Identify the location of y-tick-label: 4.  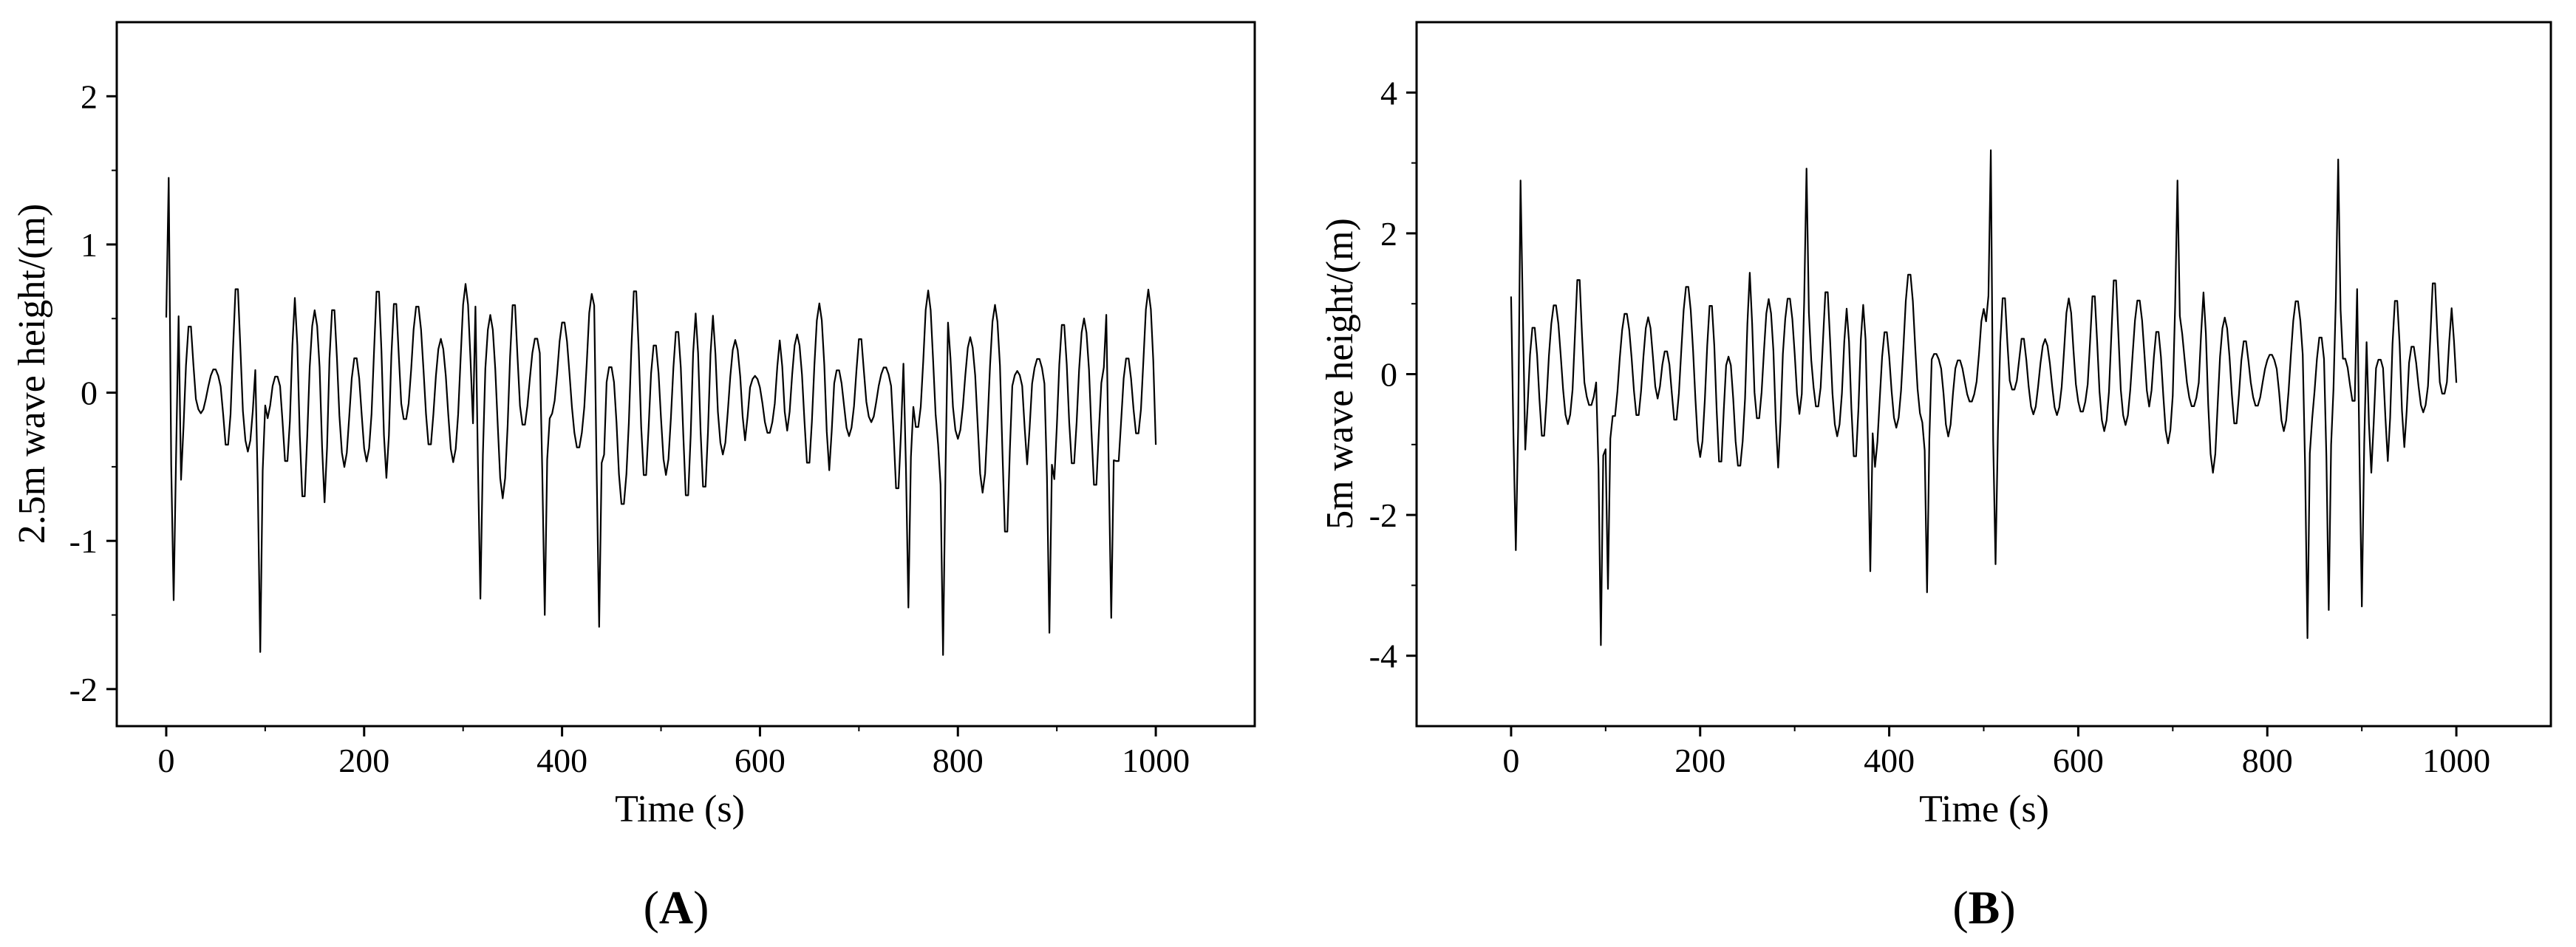
(1388, 93).